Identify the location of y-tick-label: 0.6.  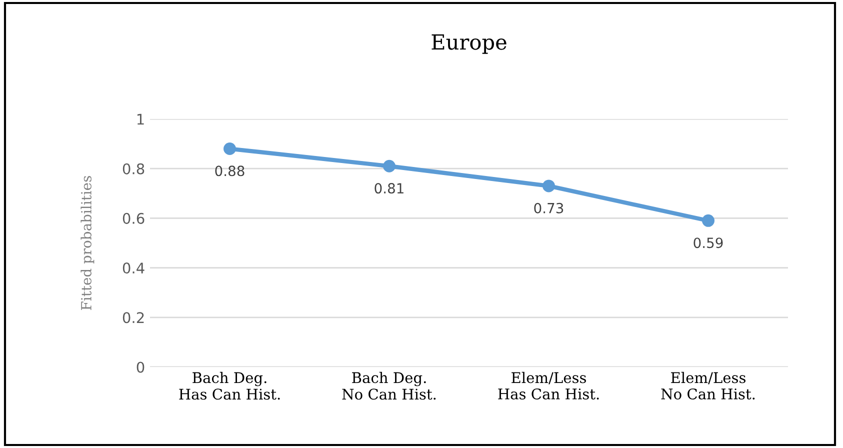
(133, 218).